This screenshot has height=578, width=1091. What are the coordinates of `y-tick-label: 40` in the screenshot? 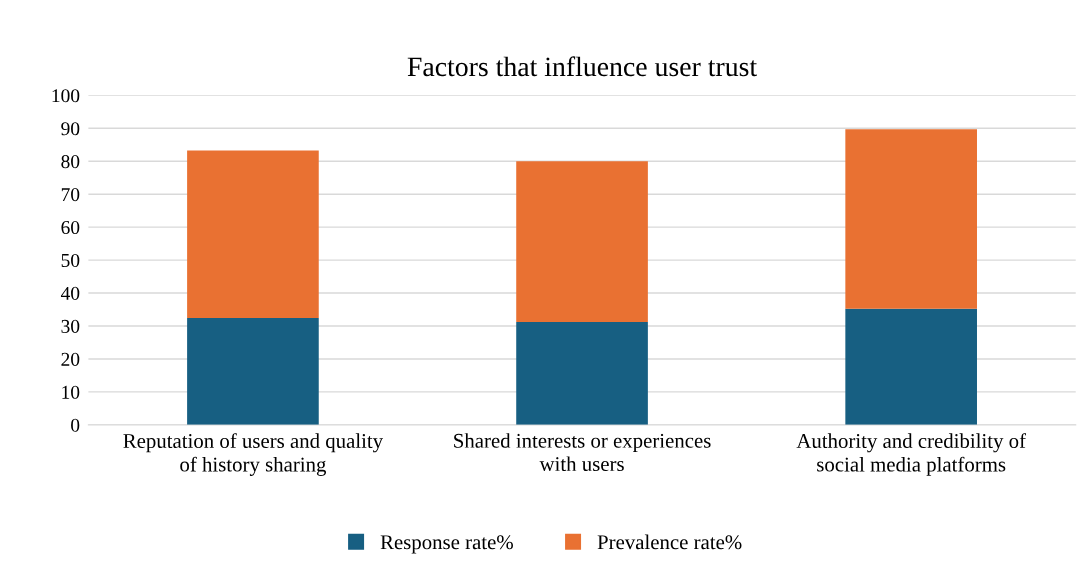 It's located at (70, 293).